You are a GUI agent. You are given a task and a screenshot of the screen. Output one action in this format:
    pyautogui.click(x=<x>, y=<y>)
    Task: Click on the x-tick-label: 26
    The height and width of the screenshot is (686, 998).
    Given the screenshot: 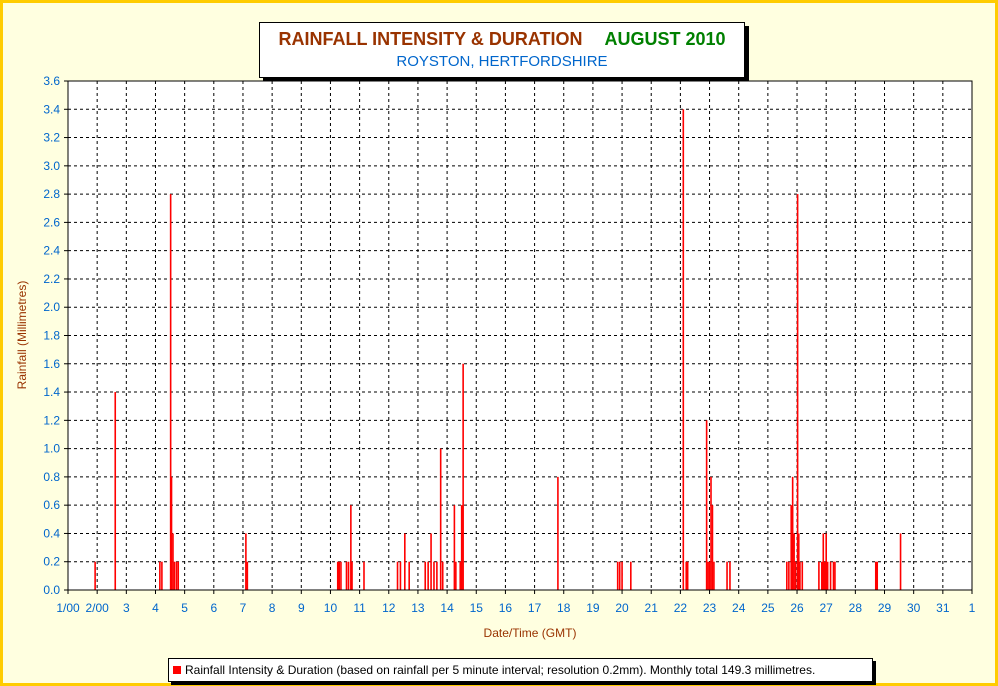 What is the action you would take?
    pyautogui.click(x=797, y=608)
    